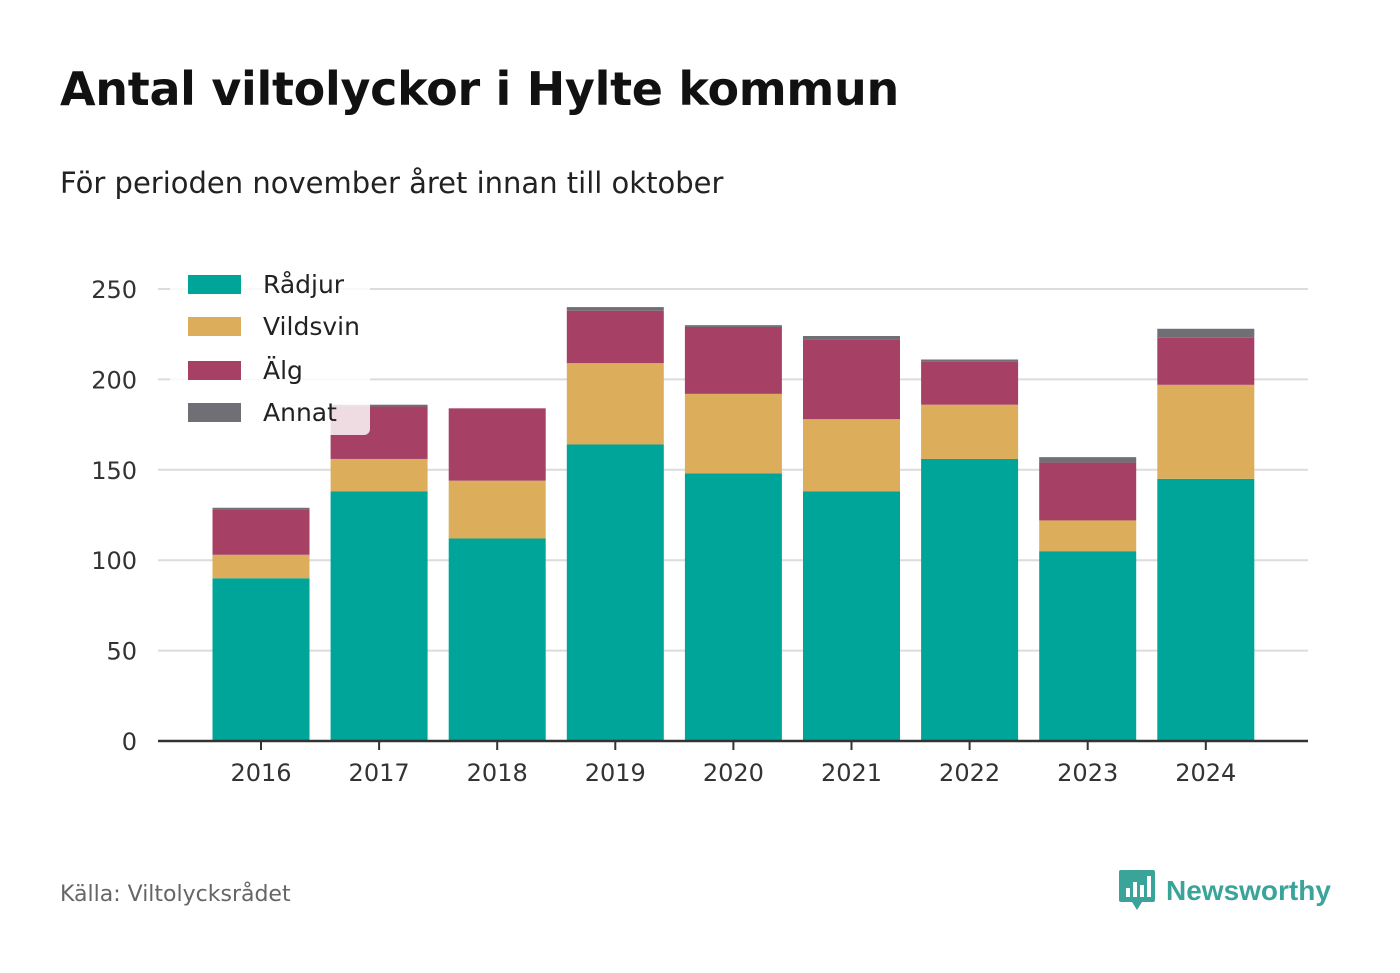 The width and height of the screenshot is (1400, 973). Describe the element at coordinates (114, 290) in the screenshot. I see `y-tick-label: 250` at that location.